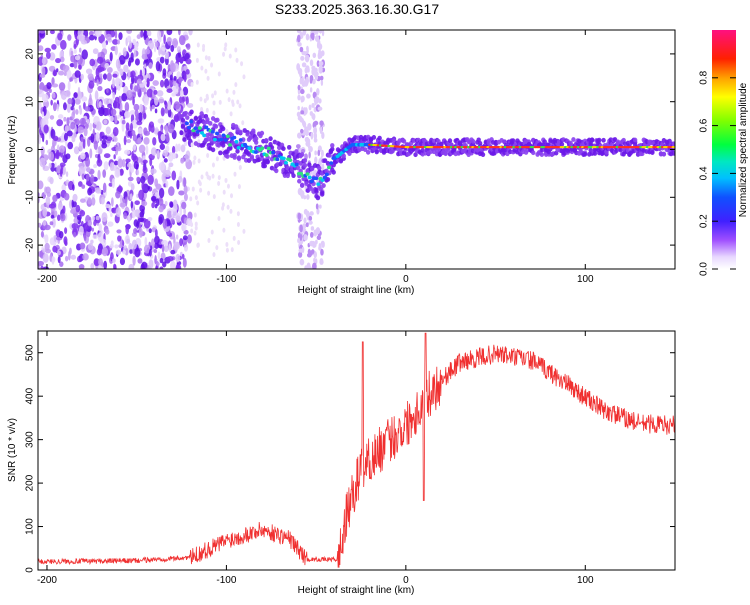 Image resolution: width=750 pixels, height=605 pixels. Describe the element at coordinates (356, 290) in the screenshot. I see `spectrogram-x-label: Height of straight line (km)` at that location.